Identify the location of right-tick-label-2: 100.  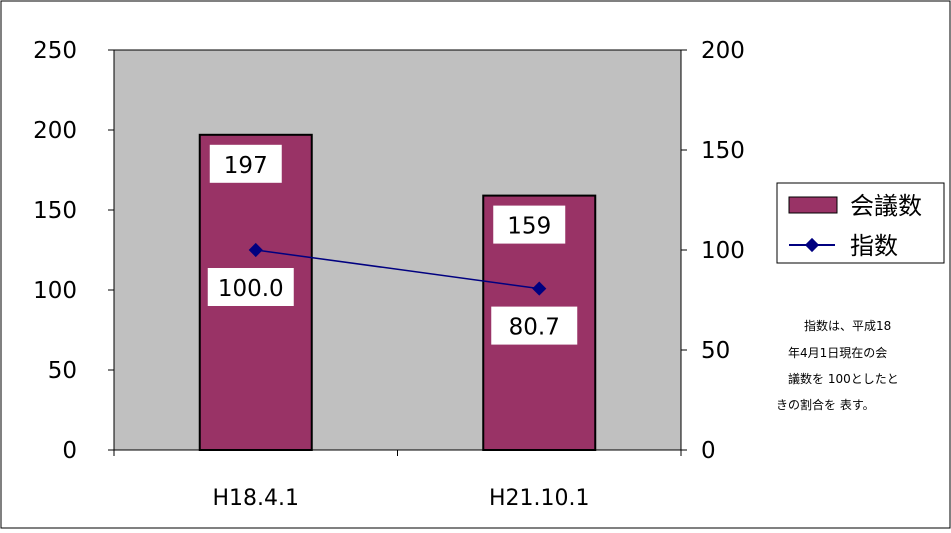
(723, 251).